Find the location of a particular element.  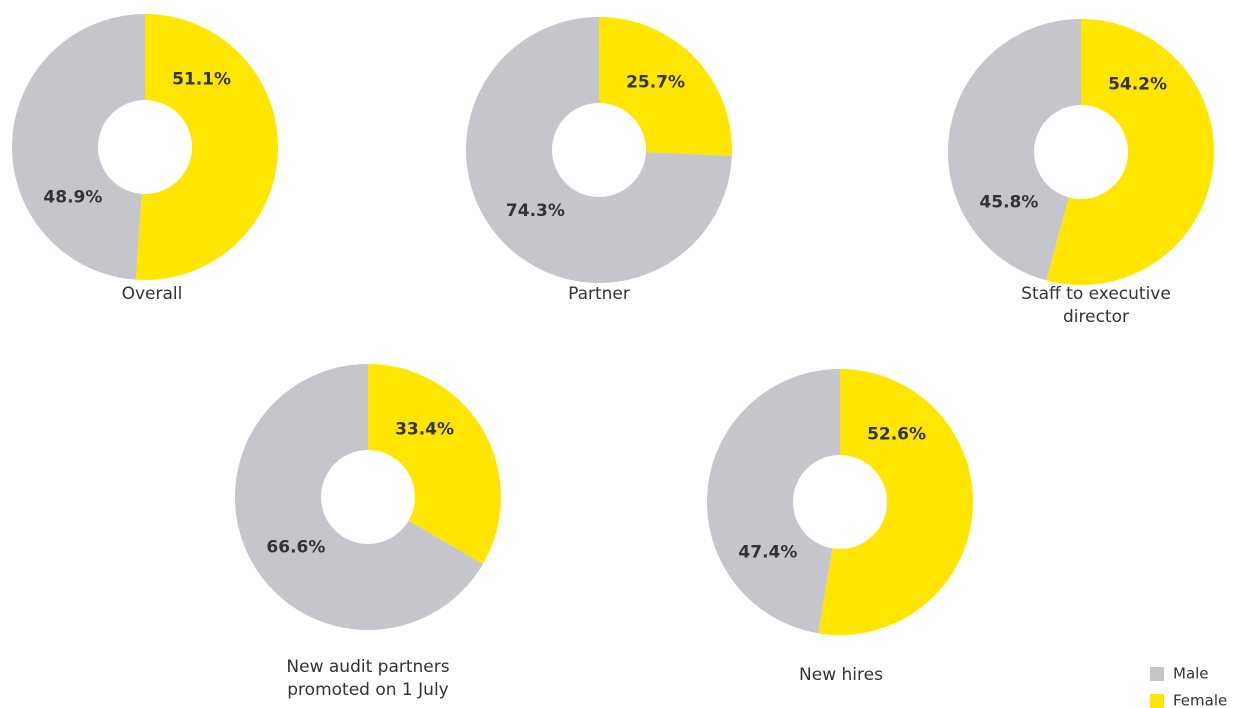

value-label: 25.7% is located at coordinates (655, 83).